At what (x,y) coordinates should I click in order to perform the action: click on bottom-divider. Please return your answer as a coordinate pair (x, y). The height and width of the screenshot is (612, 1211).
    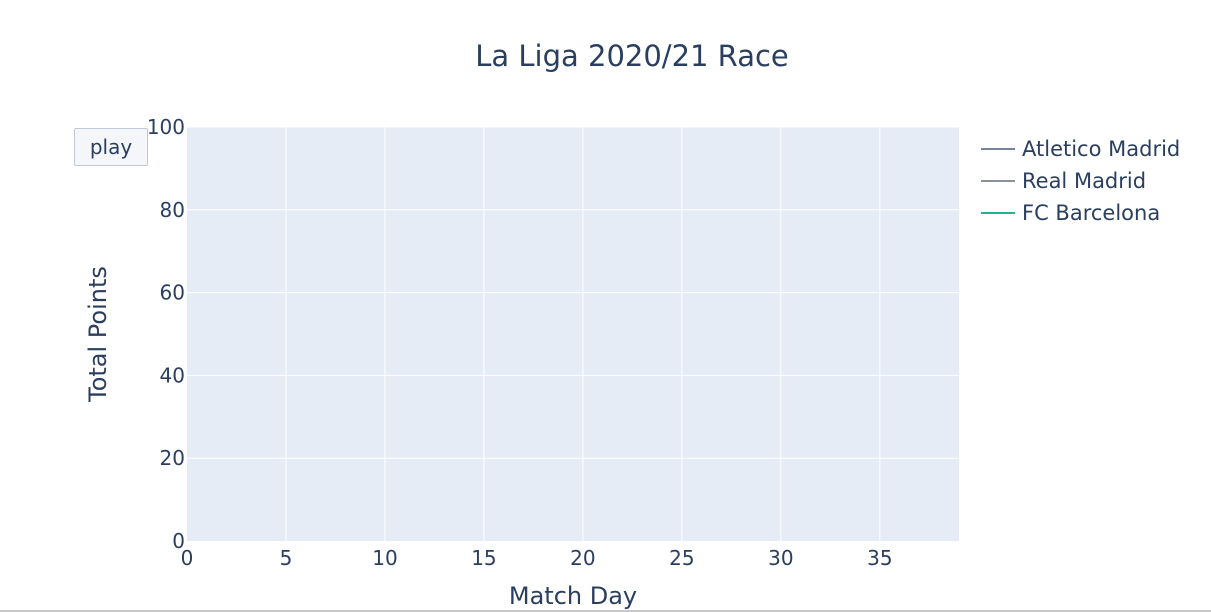
    Looking at the image, I should click on (605, 611).